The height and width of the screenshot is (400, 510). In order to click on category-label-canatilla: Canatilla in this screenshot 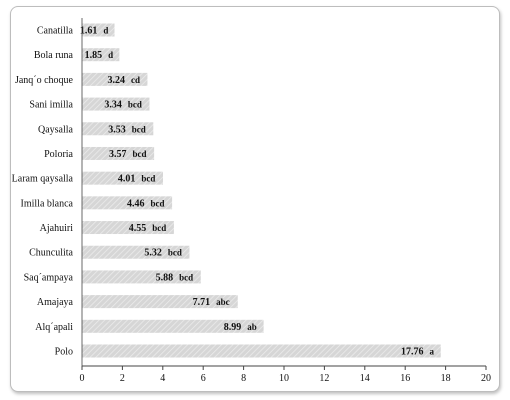, I will do `click(55, 31)`.